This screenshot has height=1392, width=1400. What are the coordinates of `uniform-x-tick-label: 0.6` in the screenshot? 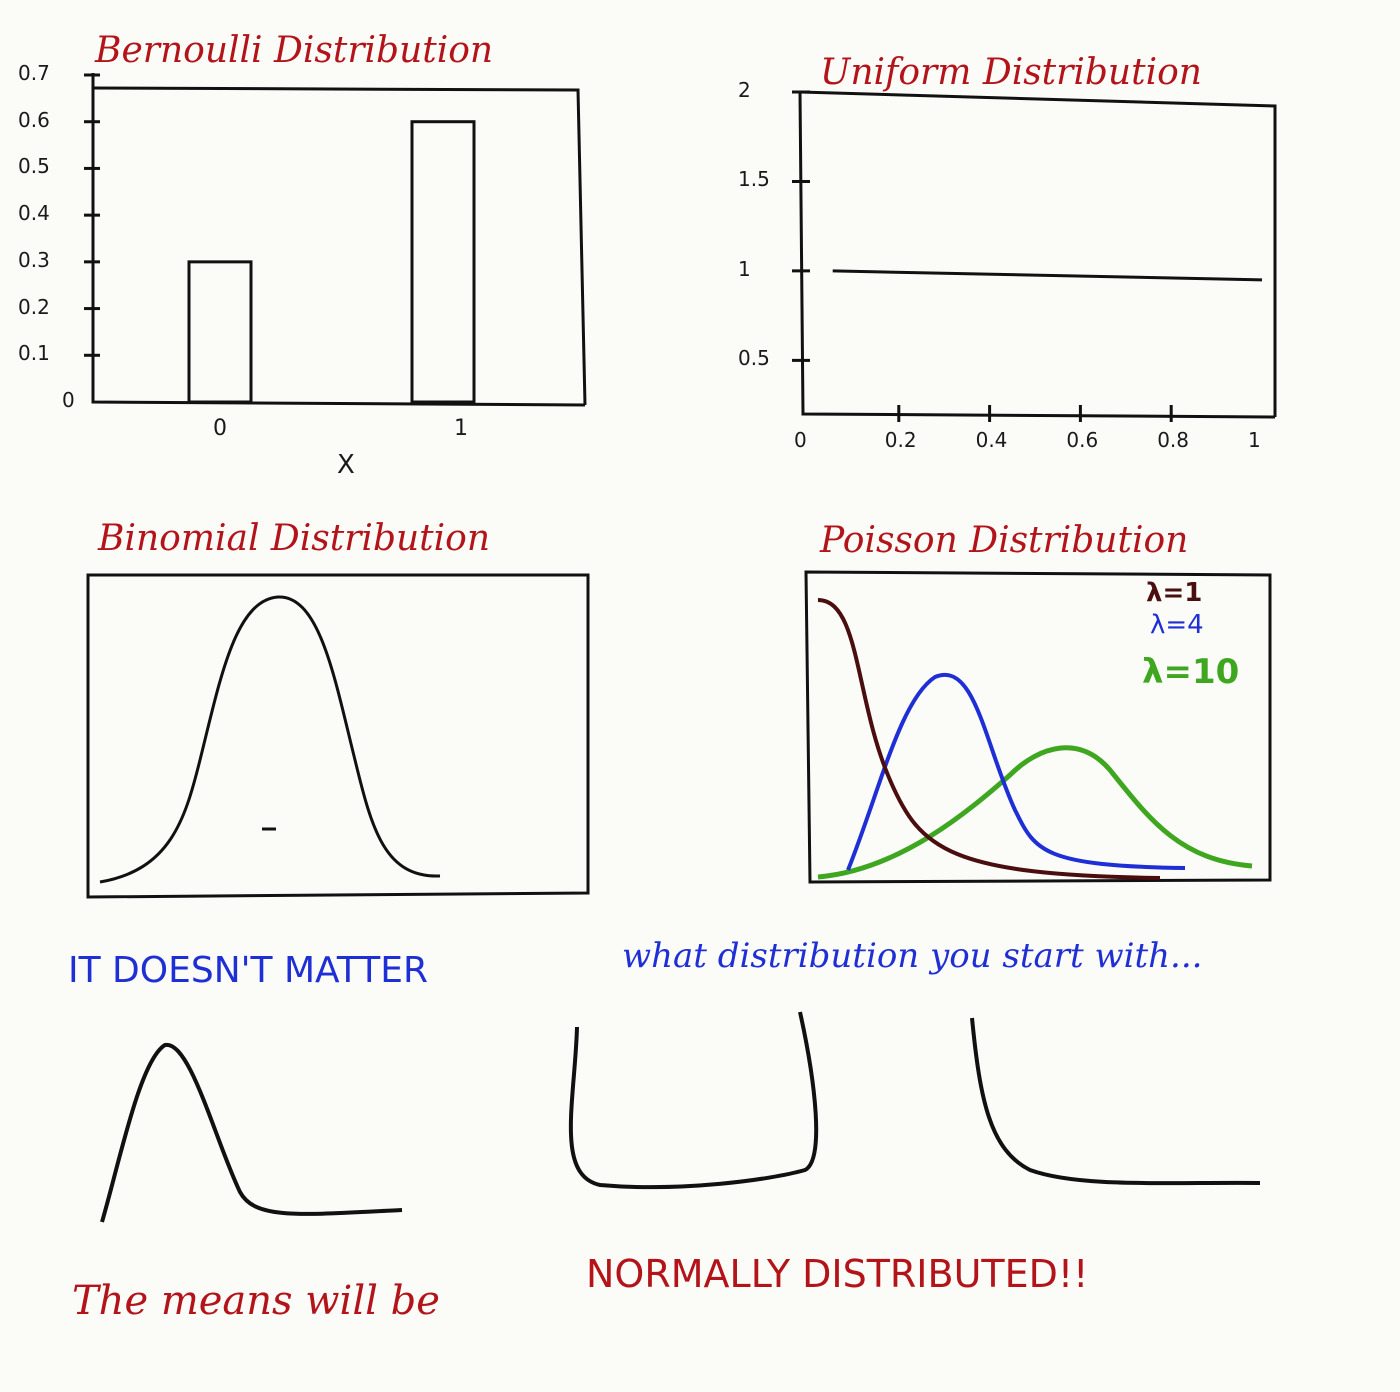 It's located at (1082, 440).